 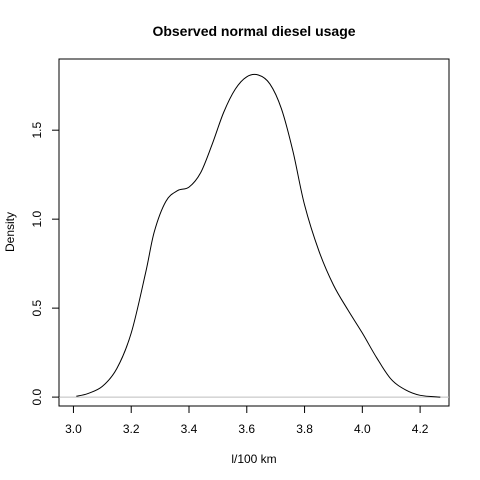 I want to click on y-tick-label: 0.0, so click(x=37, y=396).